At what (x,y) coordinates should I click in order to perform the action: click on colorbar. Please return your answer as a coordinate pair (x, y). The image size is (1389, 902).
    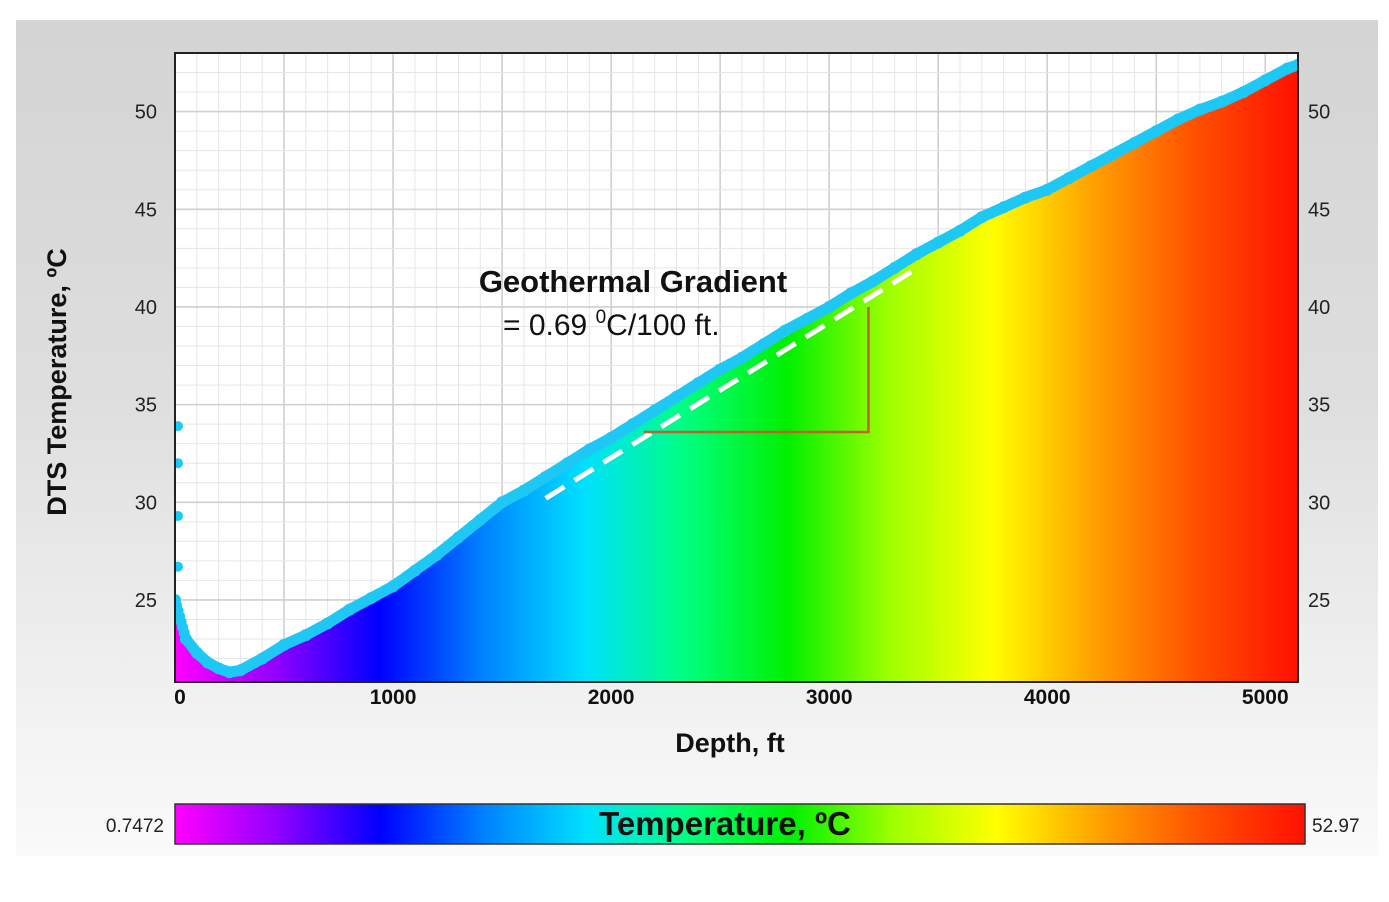
    Looking at the image, I should click on (740, 824).